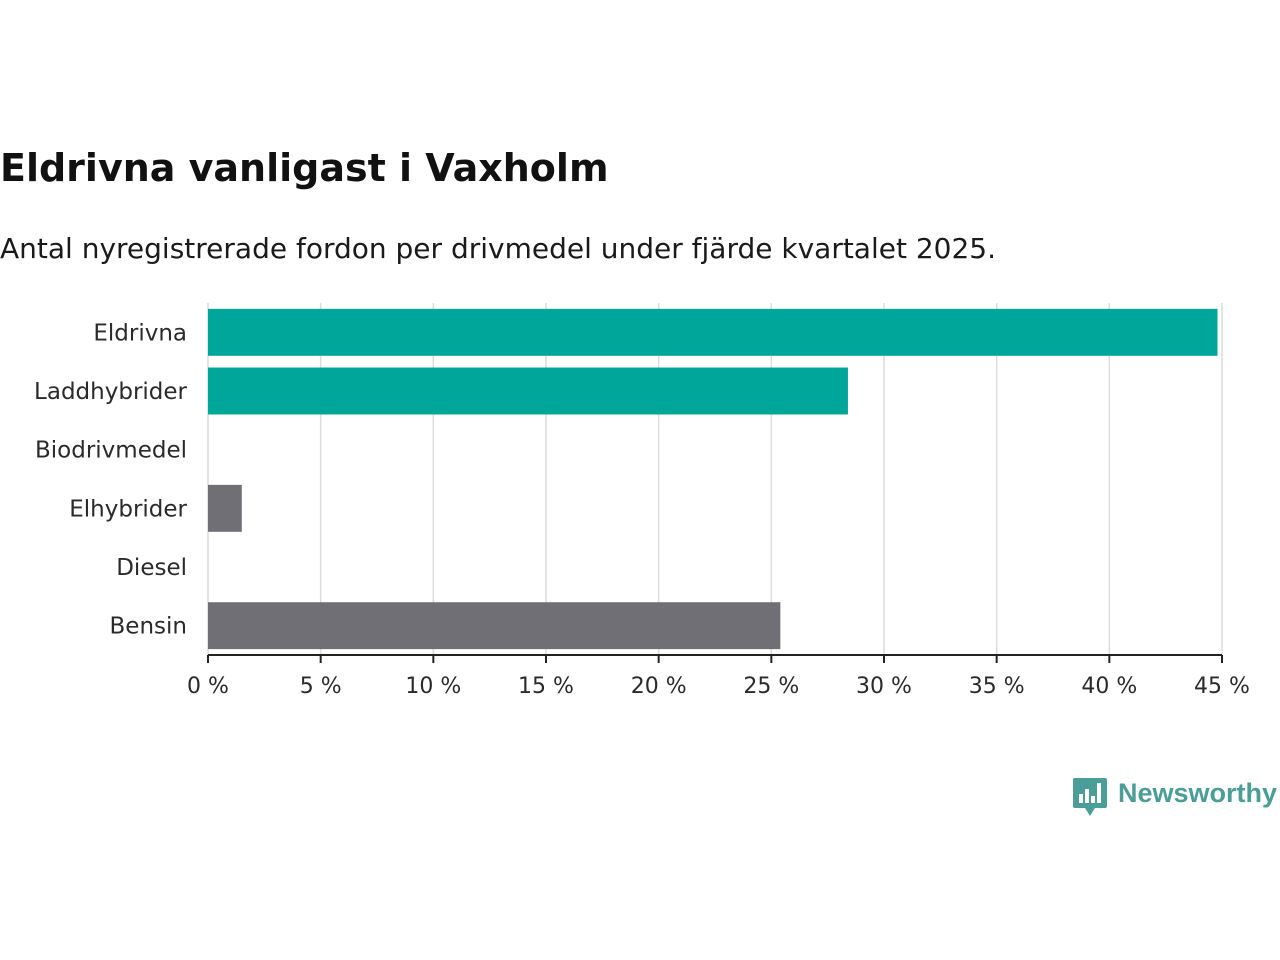 The height and width of the screenshot is (960, 1280). Describe the element at coordinates (321, 686) in the screenshot. I see `x-tick-label-5: 5 %` at that location.